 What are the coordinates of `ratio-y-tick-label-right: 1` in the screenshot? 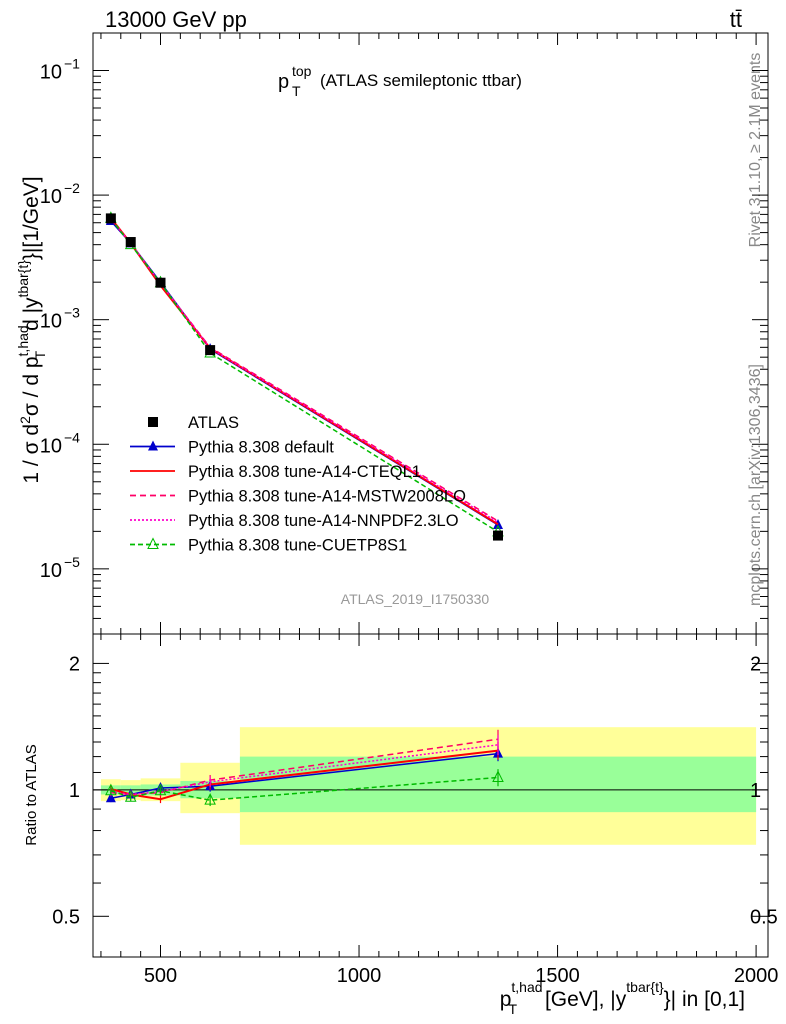 It's located at (755, 791).